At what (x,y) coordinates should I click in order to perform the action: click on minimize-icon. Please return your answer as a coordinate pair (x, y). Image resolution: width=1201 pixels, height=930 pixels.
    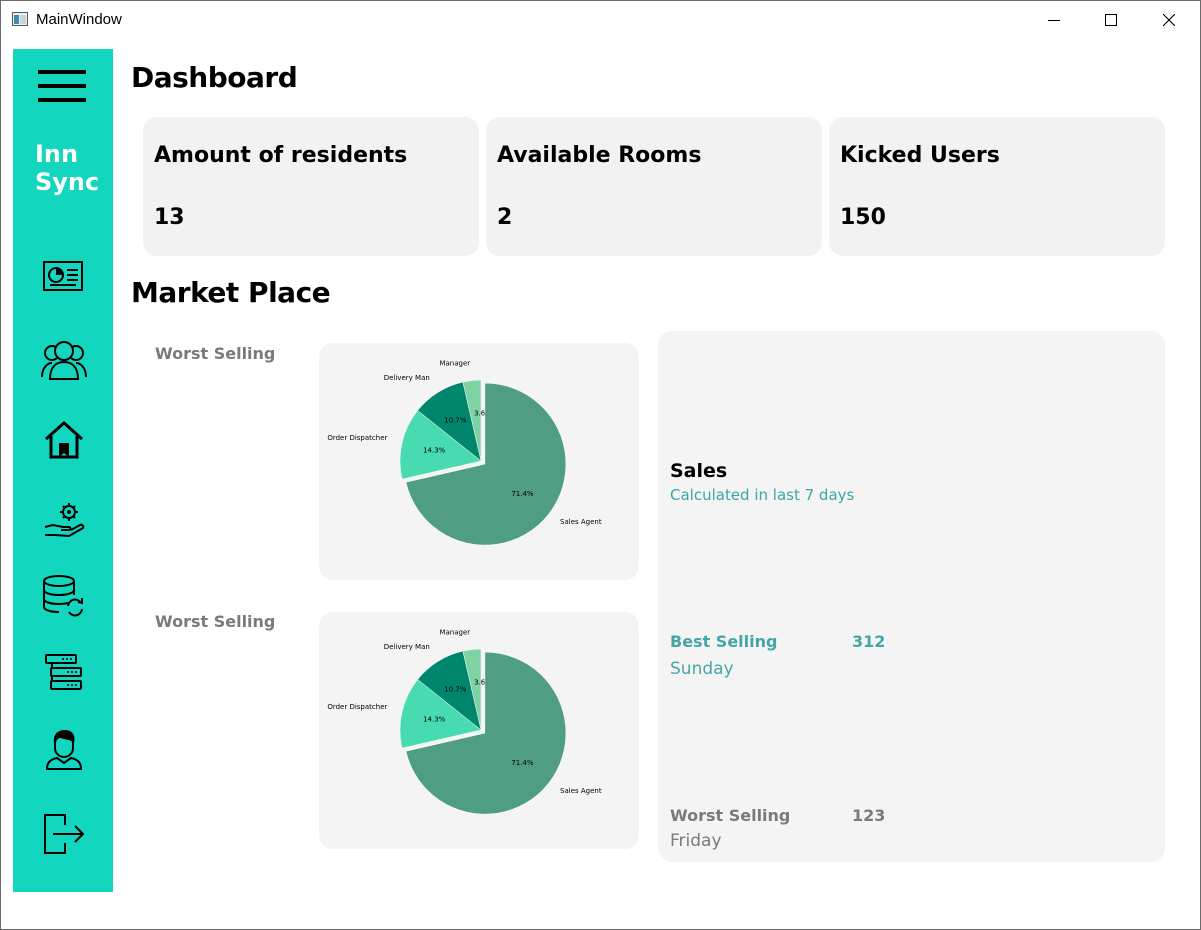
    Looking at the image, I should click on (1054, 20).